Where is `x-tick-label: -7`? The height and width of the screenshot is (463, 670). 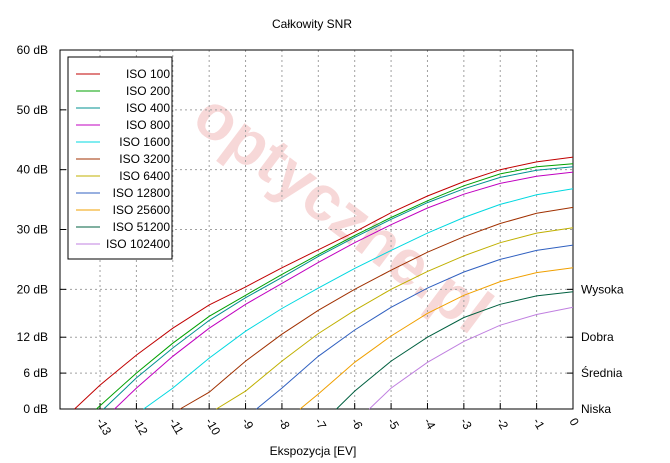 x-tick-label: -7 is located at coordinates (321, 424).